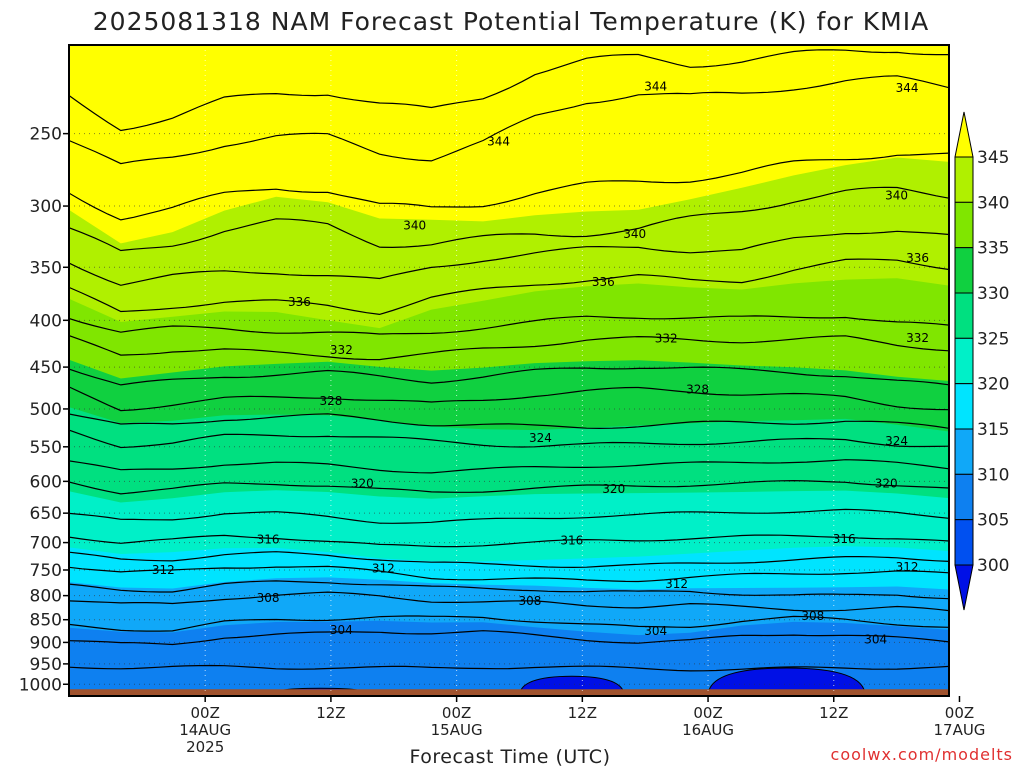 This screenshot has height=773, width=1024. Describe the element at coordinates (922, 754) in the screenshot. I see `credit-text: coolwx.com/modelts` at that location.